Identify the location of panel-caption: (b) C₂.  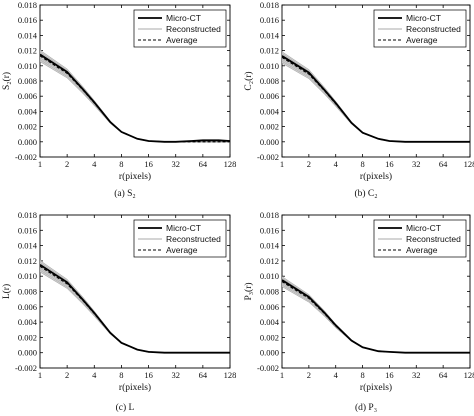
(365, 193).